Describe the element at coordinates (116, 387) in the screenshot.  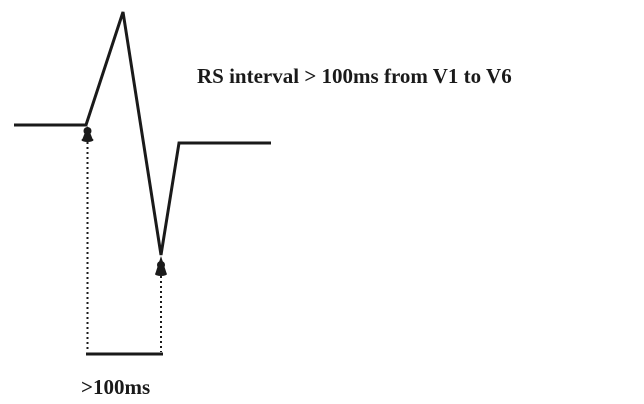
I see `interval-label: >100ms` at that location.